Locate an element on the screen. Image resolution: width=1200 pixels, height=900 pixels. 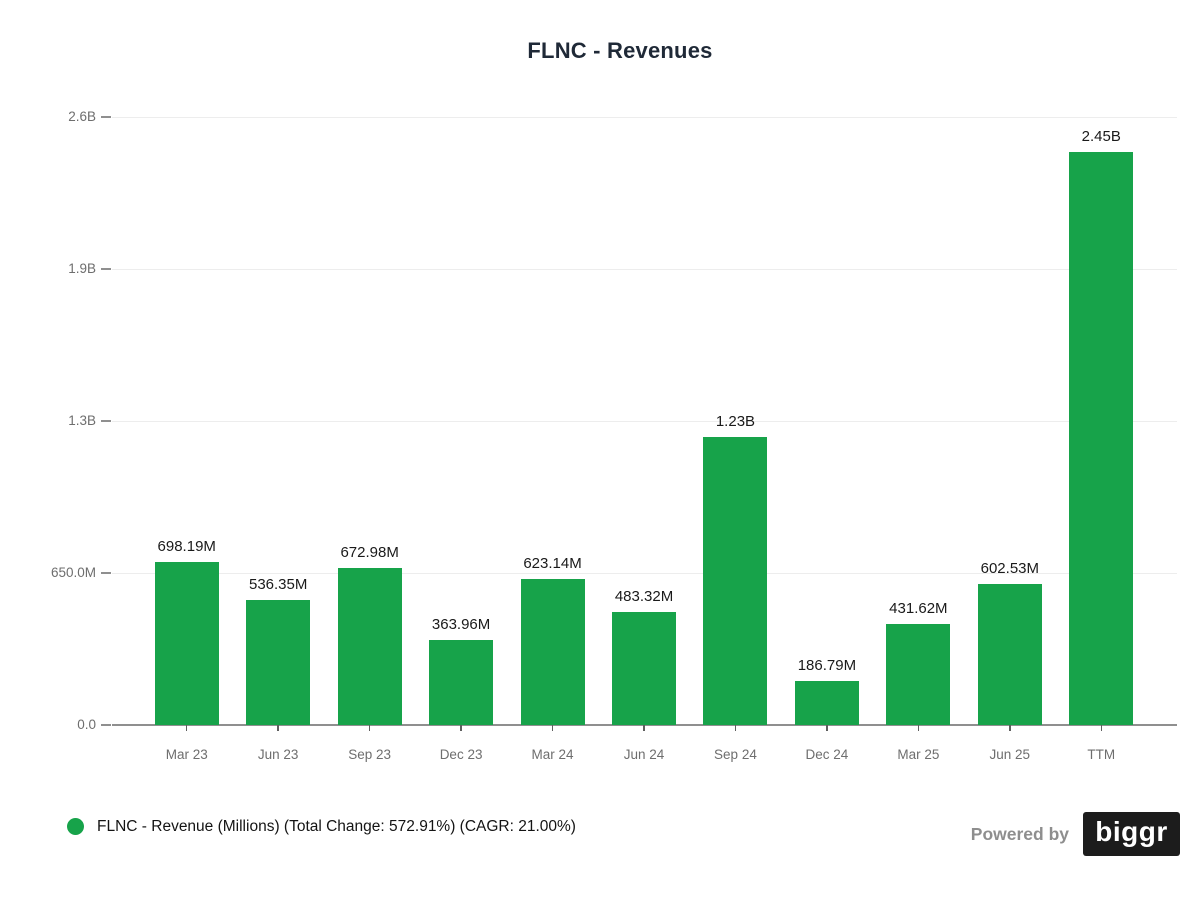
bar-value-label-mar-24: 623.14M is located at coordinates (552, 564).